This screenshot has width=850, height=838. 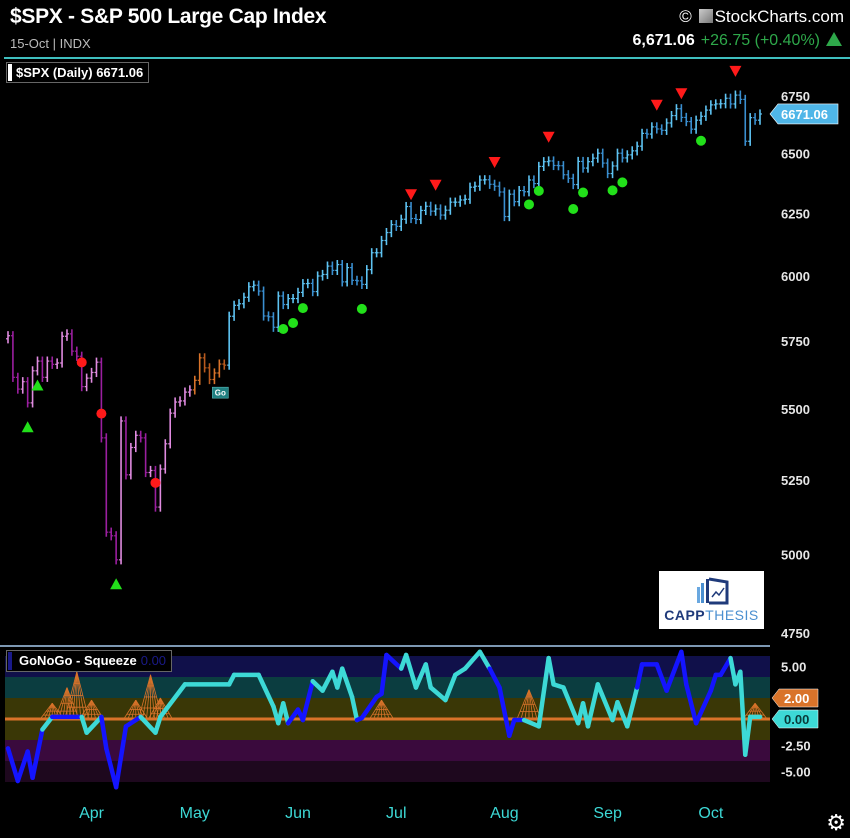 I want to click on up-arrow-icon, so click(x=834, y=39).